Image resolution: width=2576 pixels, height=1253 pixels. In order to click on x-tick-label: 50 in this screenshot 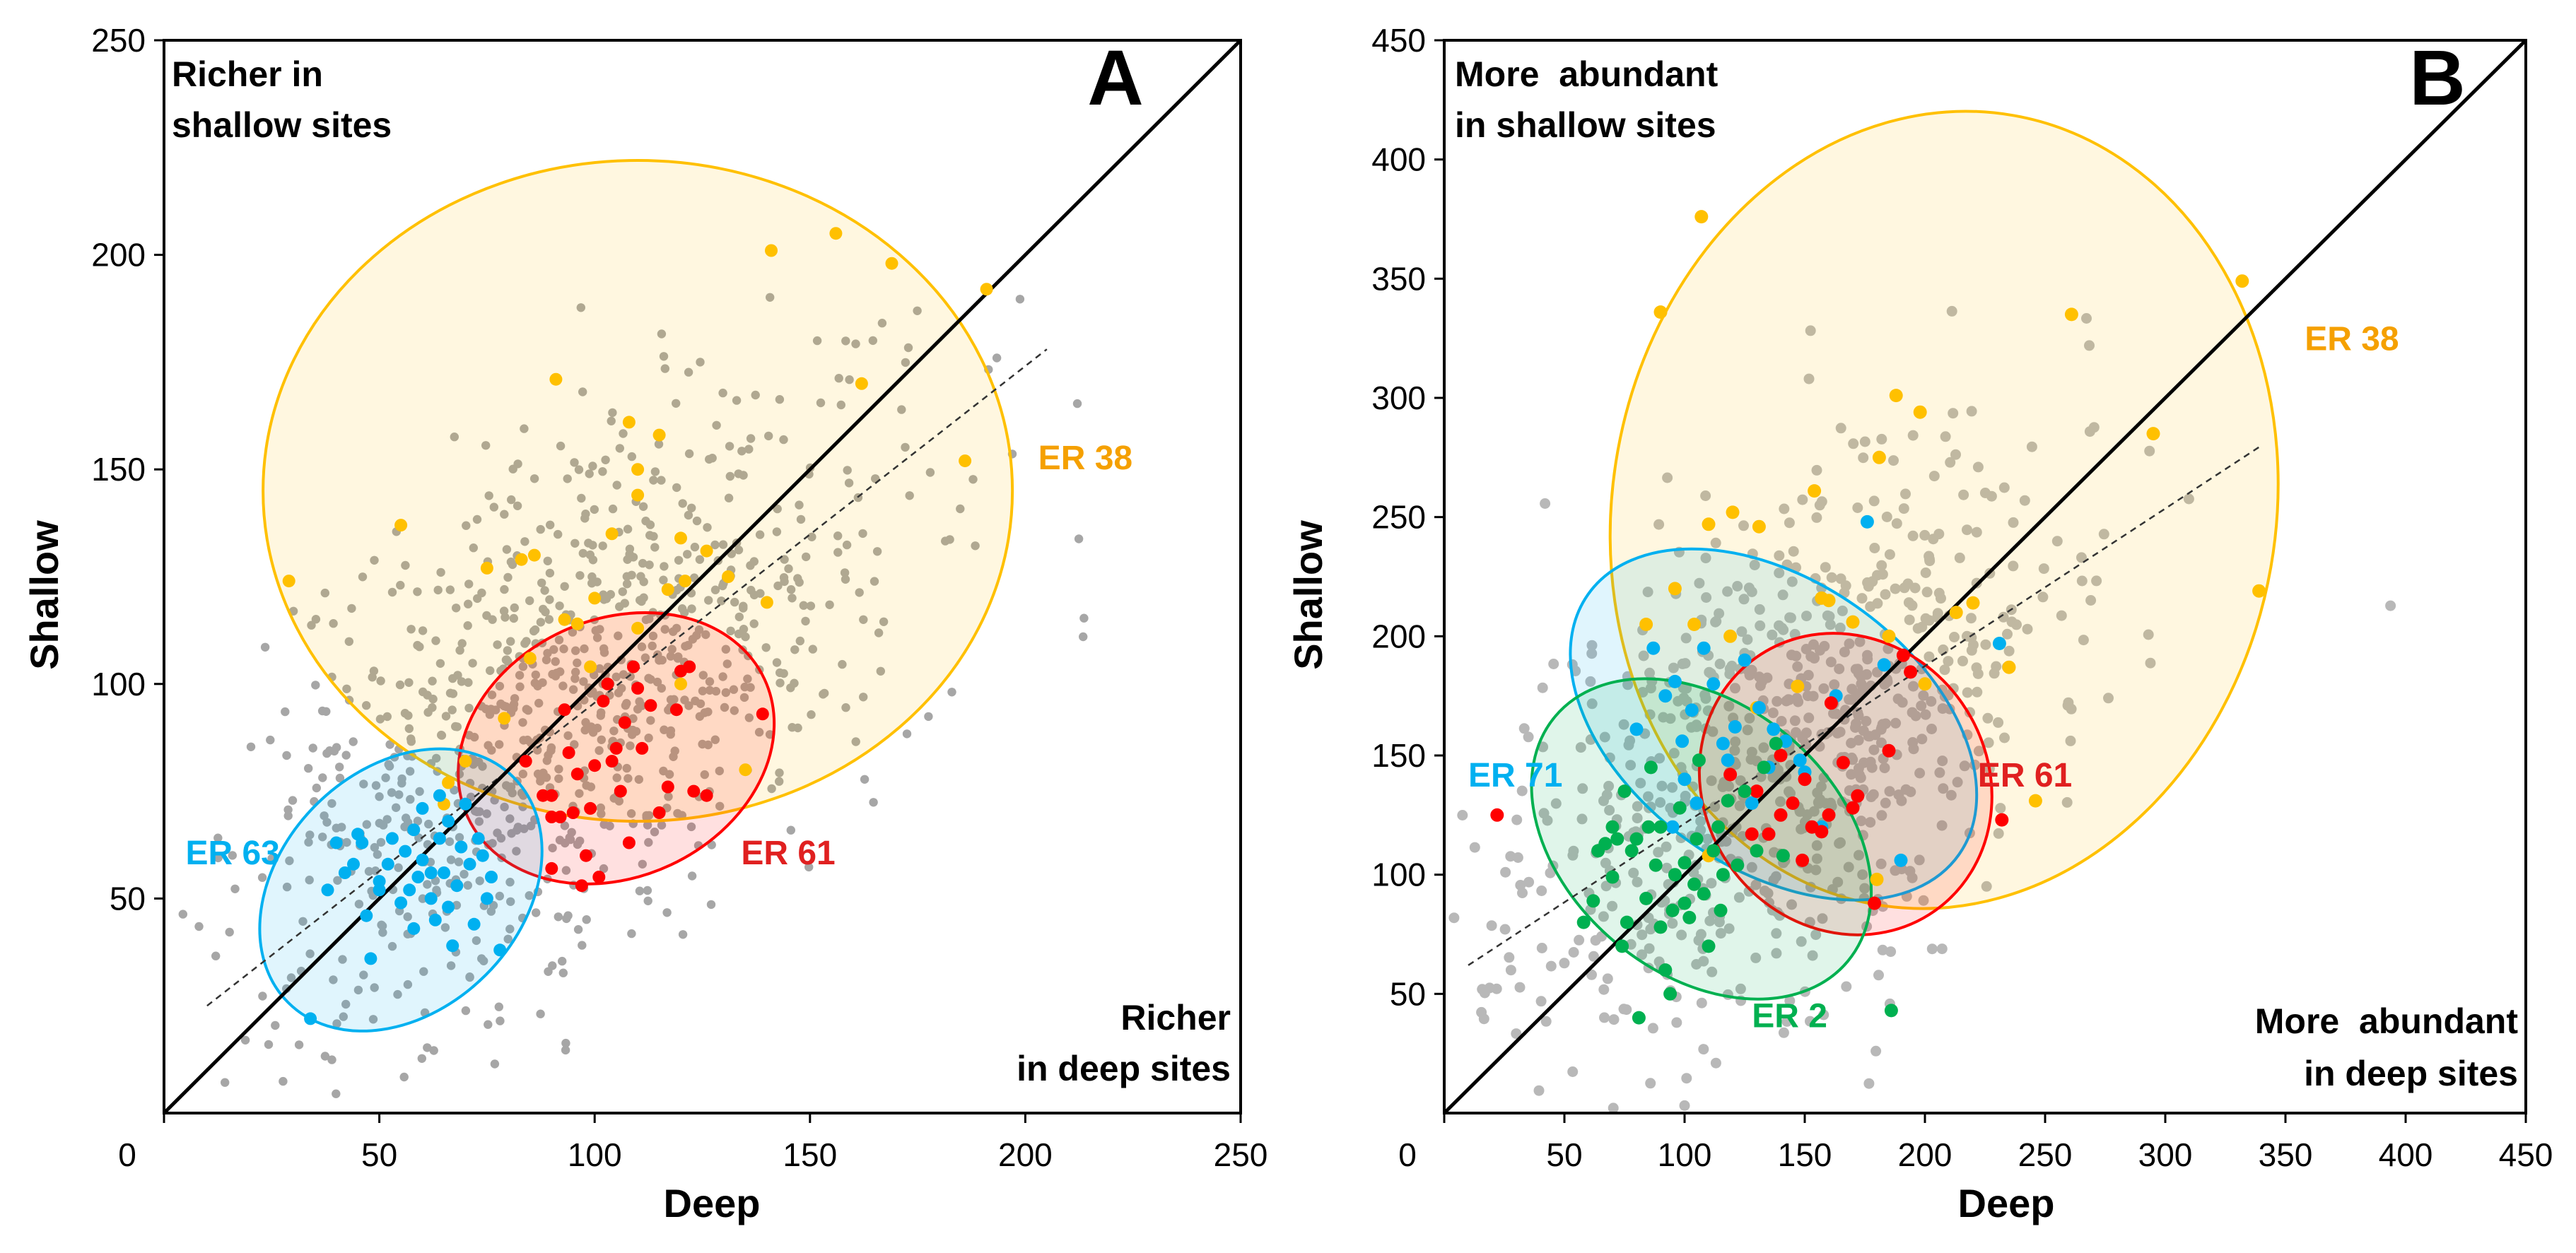, I will do `click(379, 1154)`.